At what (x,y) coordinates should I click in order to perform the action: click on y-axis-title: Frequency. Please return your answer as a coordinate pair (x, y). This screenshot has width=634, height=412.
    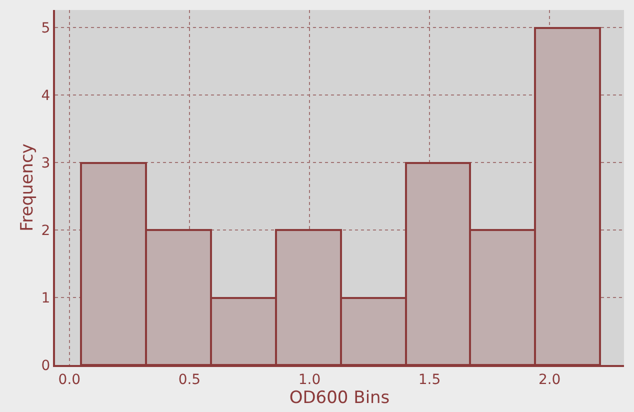
    Looking at the image, I should click on (27, 188).